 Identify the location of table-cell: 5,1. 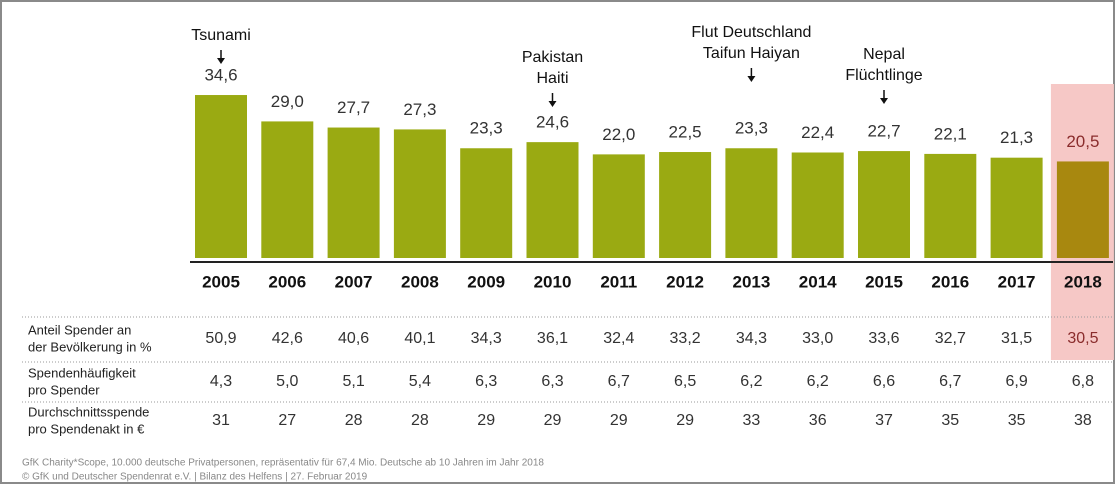
(353, 381).